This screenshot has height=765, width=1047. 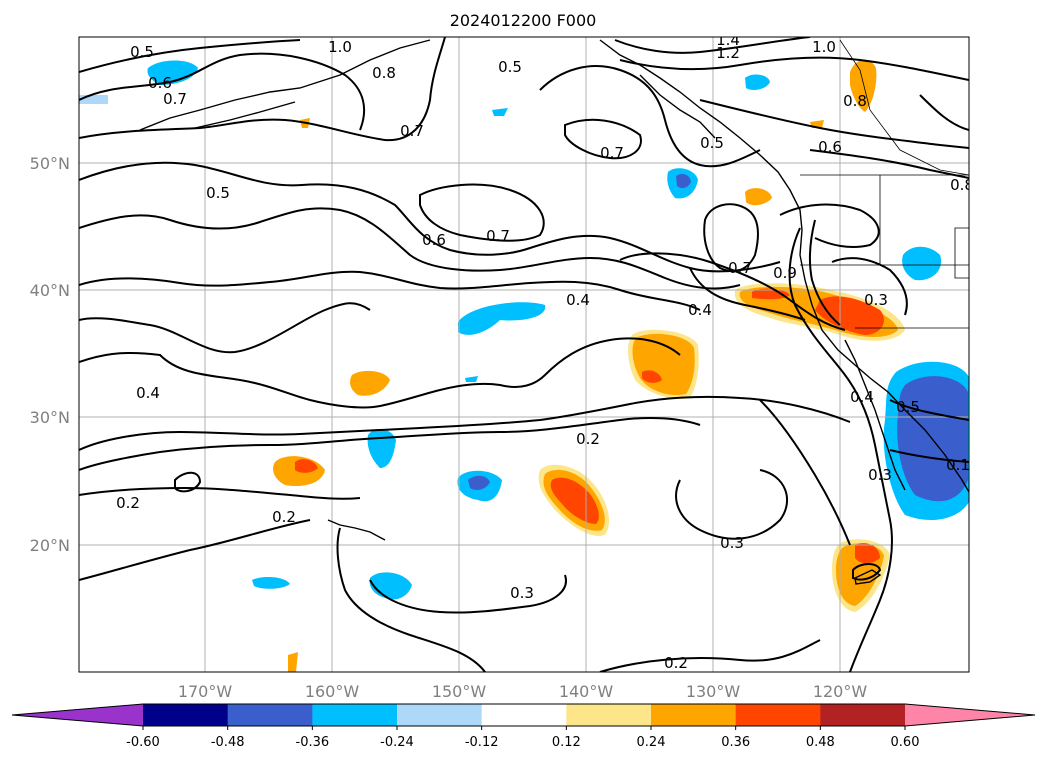 What do you see at coordinates (820, 742) in the screenshot?
I see `colorbar-tick-label: 0.48` at bounding box center [820, 742].